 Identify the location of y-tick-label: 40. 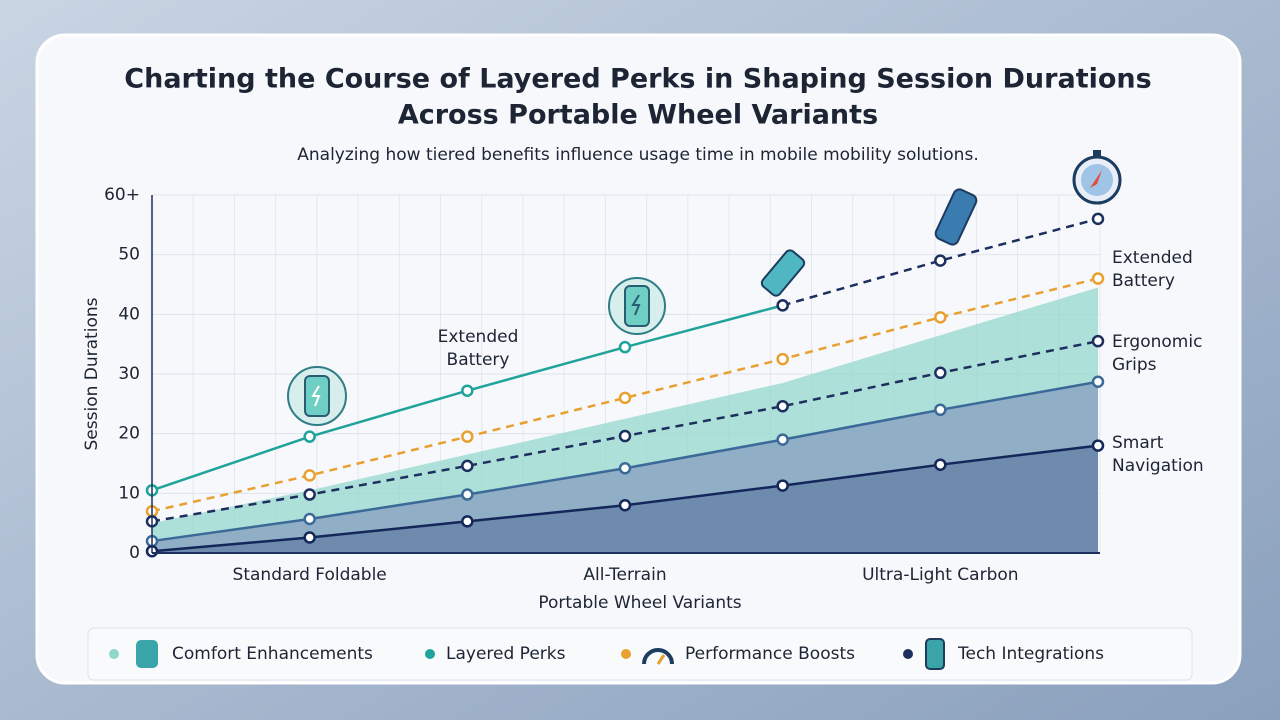
(129, 314).